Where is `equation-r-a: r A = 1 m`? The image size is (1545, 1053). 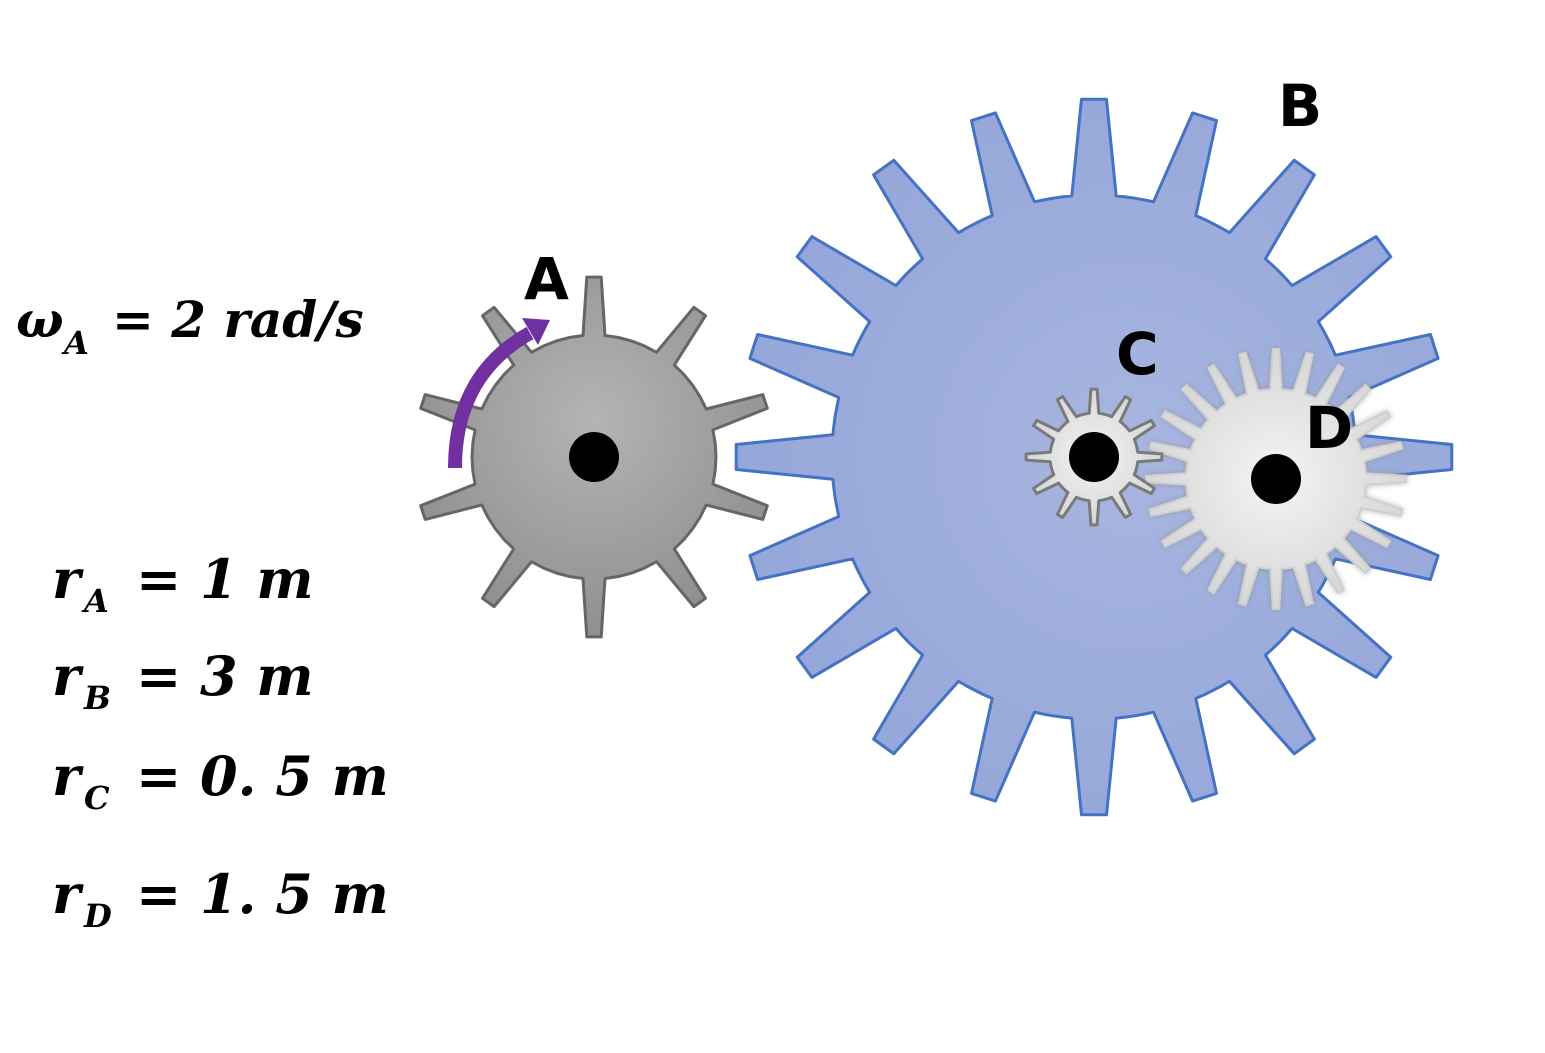
equation-r-a: r A = 1 m is located at coordinates (183, 583).